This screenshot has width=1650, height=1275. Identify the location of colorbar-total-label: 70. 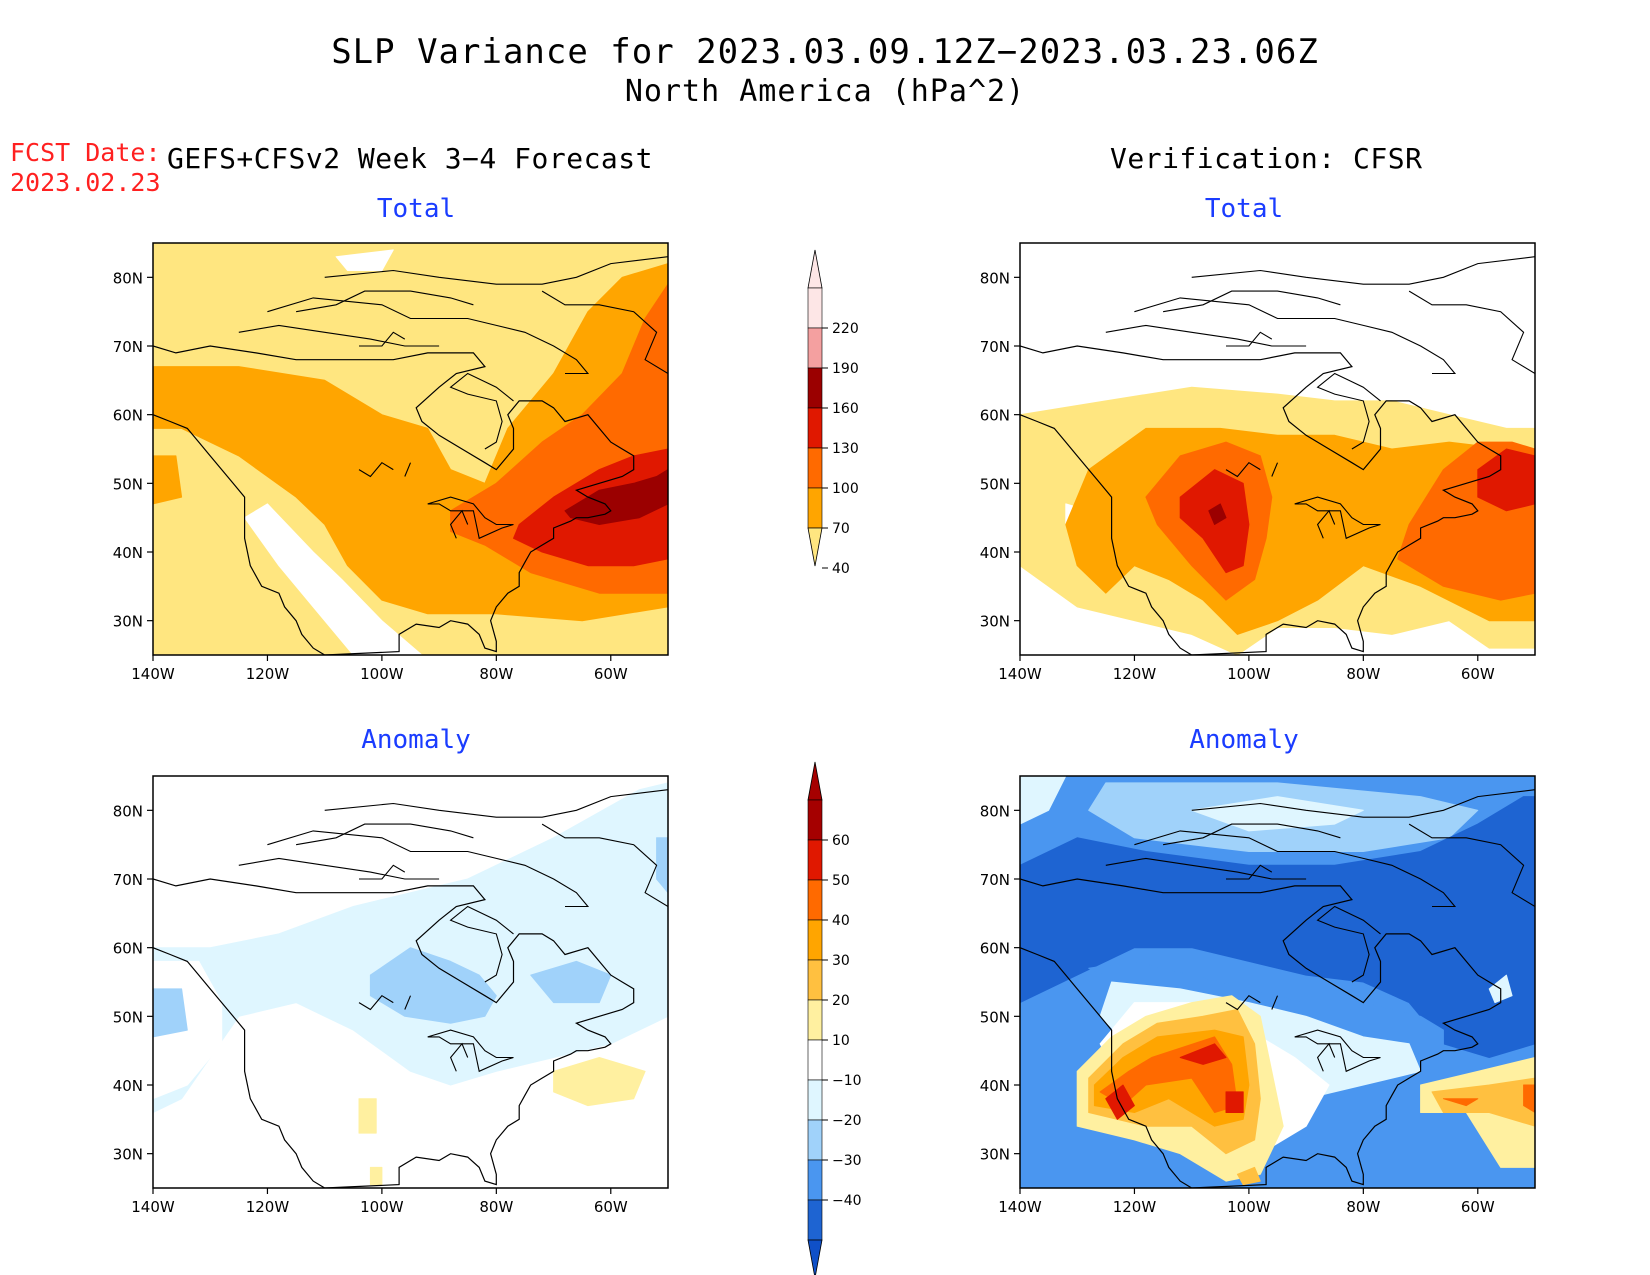
(841, 529).